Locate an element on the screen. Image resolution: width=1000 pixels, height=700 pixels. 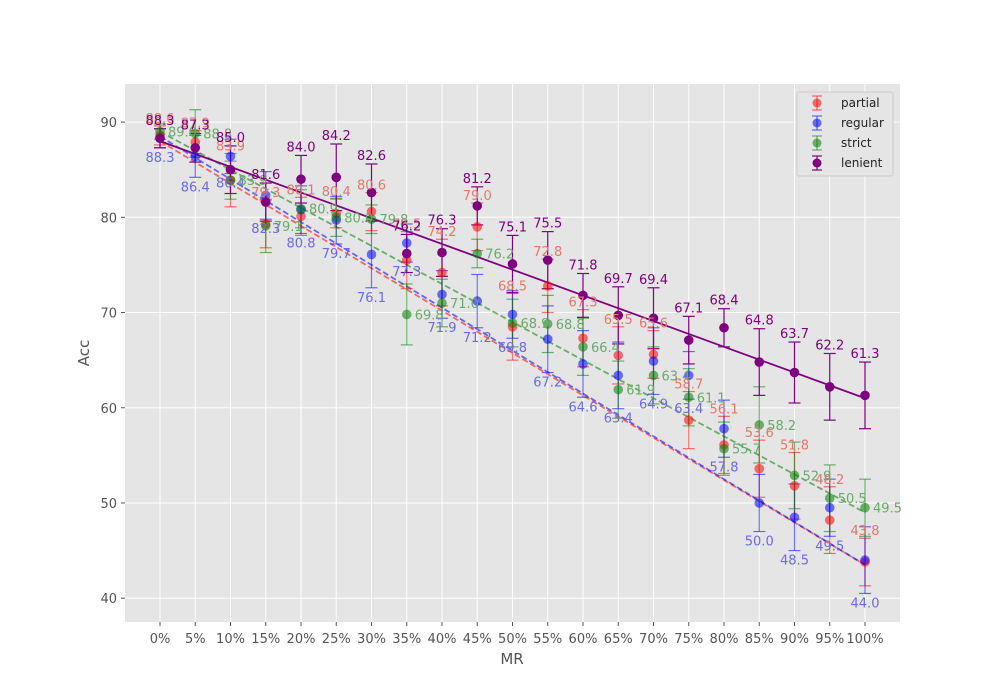
data-label-strict: 63.4 is located at coordinates (676, 376).